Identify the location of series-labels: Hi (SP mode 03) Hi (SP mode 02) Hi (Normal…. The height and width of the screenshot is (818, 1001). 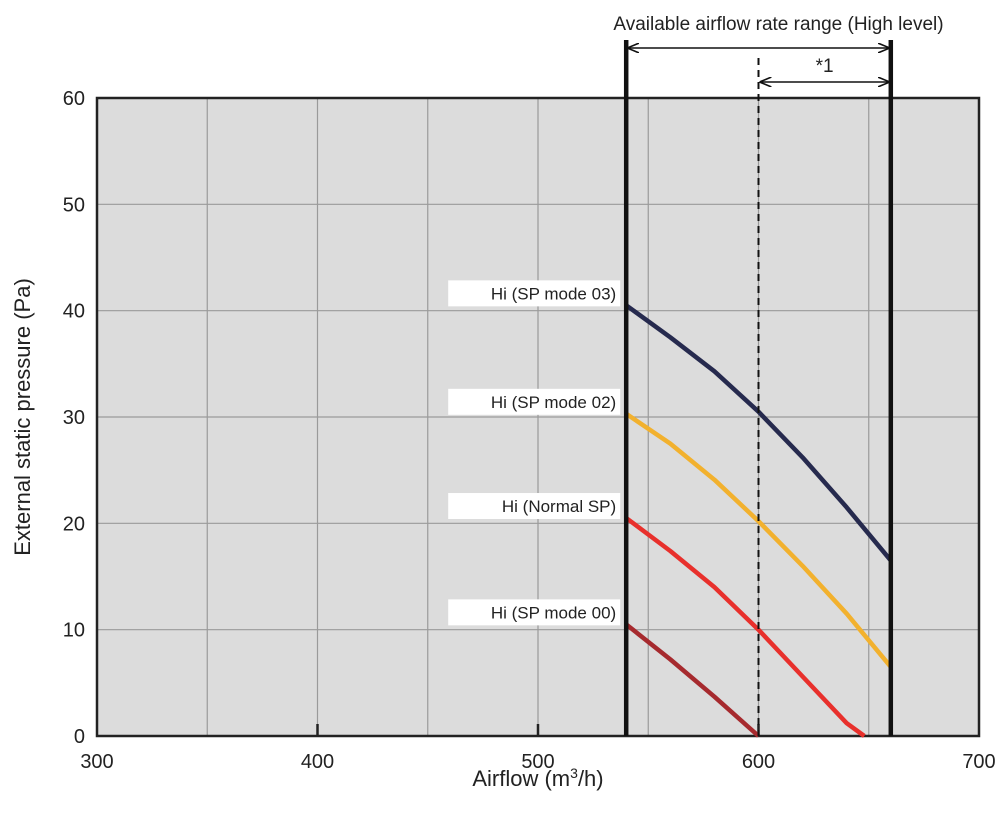
(534, 453).